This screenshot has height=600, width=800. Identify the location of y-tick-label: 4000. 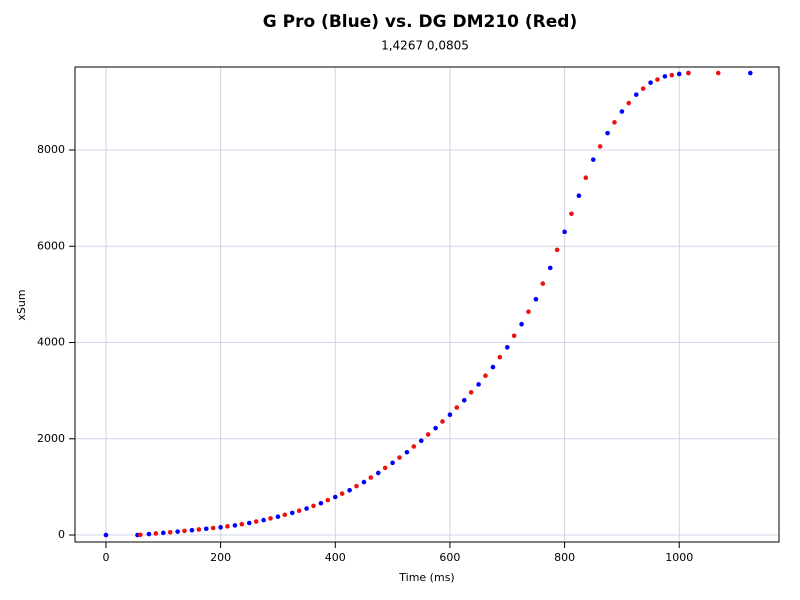
(51, 342).